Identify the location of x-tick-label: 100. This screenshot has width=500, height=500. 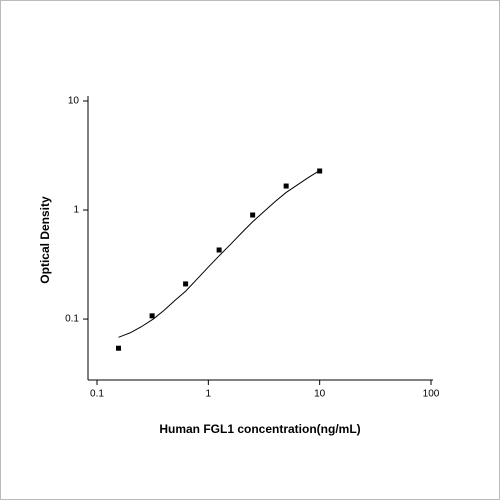
(431, 394).